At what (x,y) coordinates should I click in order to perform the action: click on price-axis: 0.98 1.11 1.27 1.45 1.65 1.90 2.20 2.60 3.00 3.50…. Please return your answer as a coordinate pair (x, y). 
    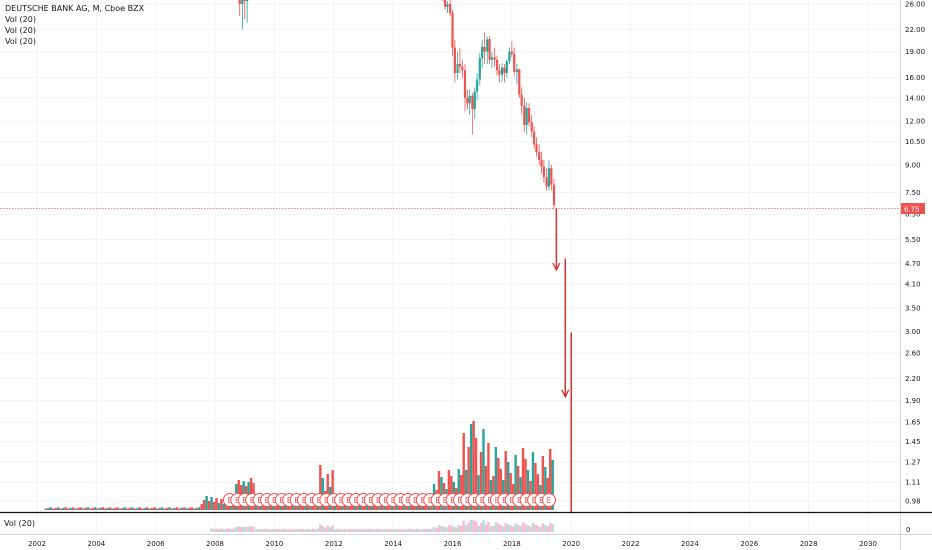
    Looking at the image, I should click on (915, 253).